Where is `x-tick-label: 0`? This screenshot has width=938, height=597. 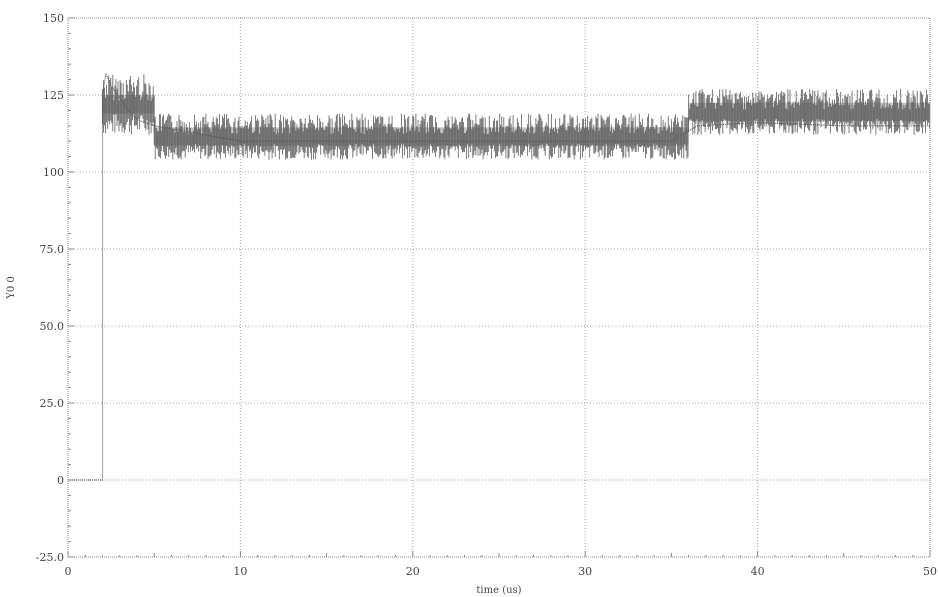
x-tick-label: 0 is located at coordinates (68, 571).